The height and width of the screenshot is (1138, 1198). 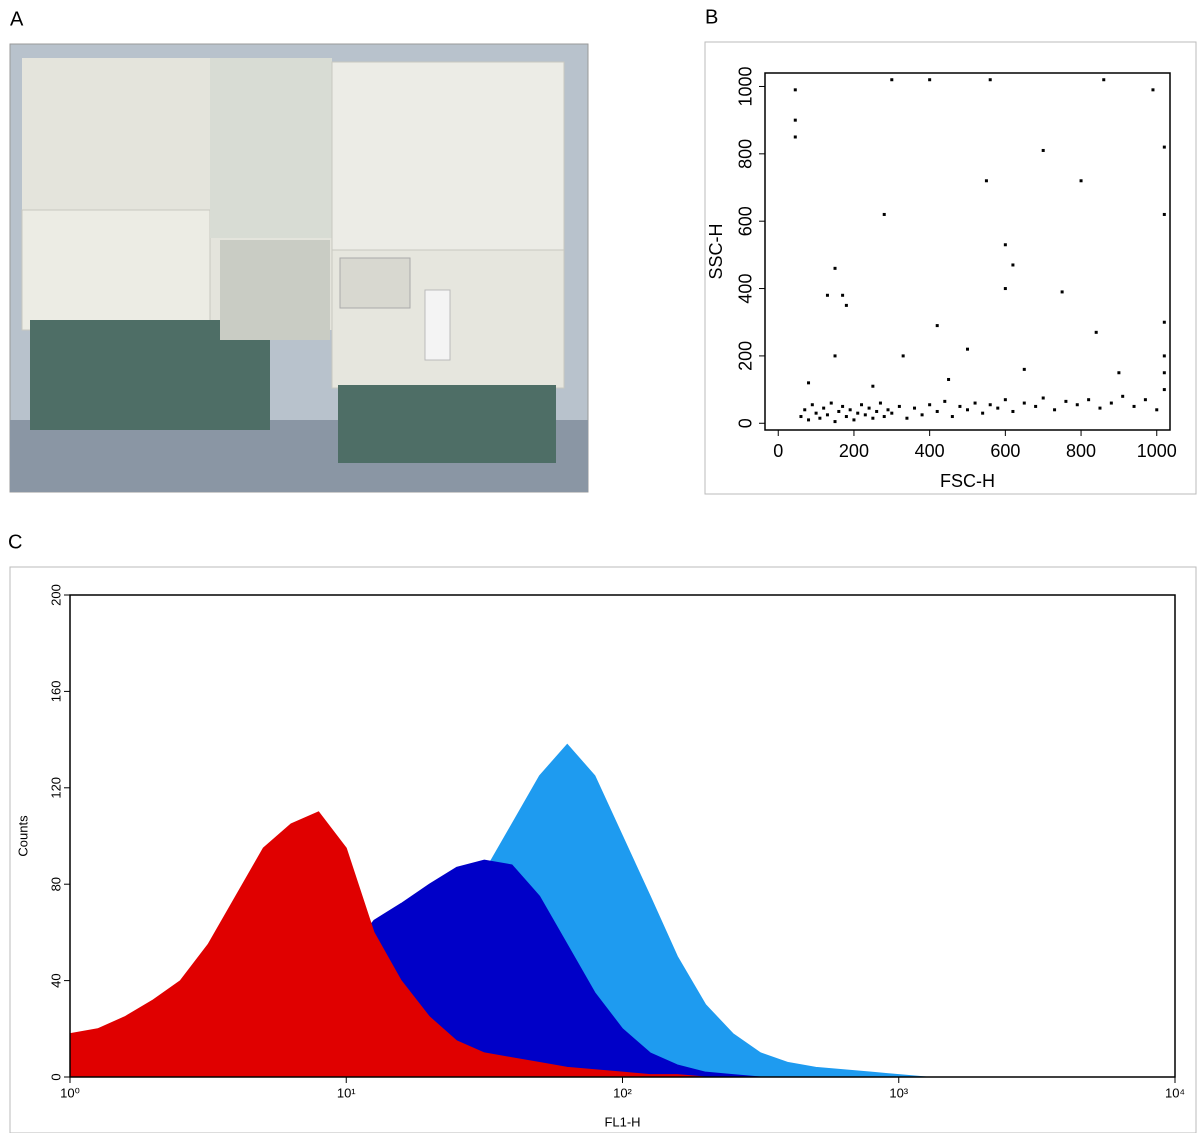 I want to click on x-tick-label: 10³, so click(x=898, y=1092).